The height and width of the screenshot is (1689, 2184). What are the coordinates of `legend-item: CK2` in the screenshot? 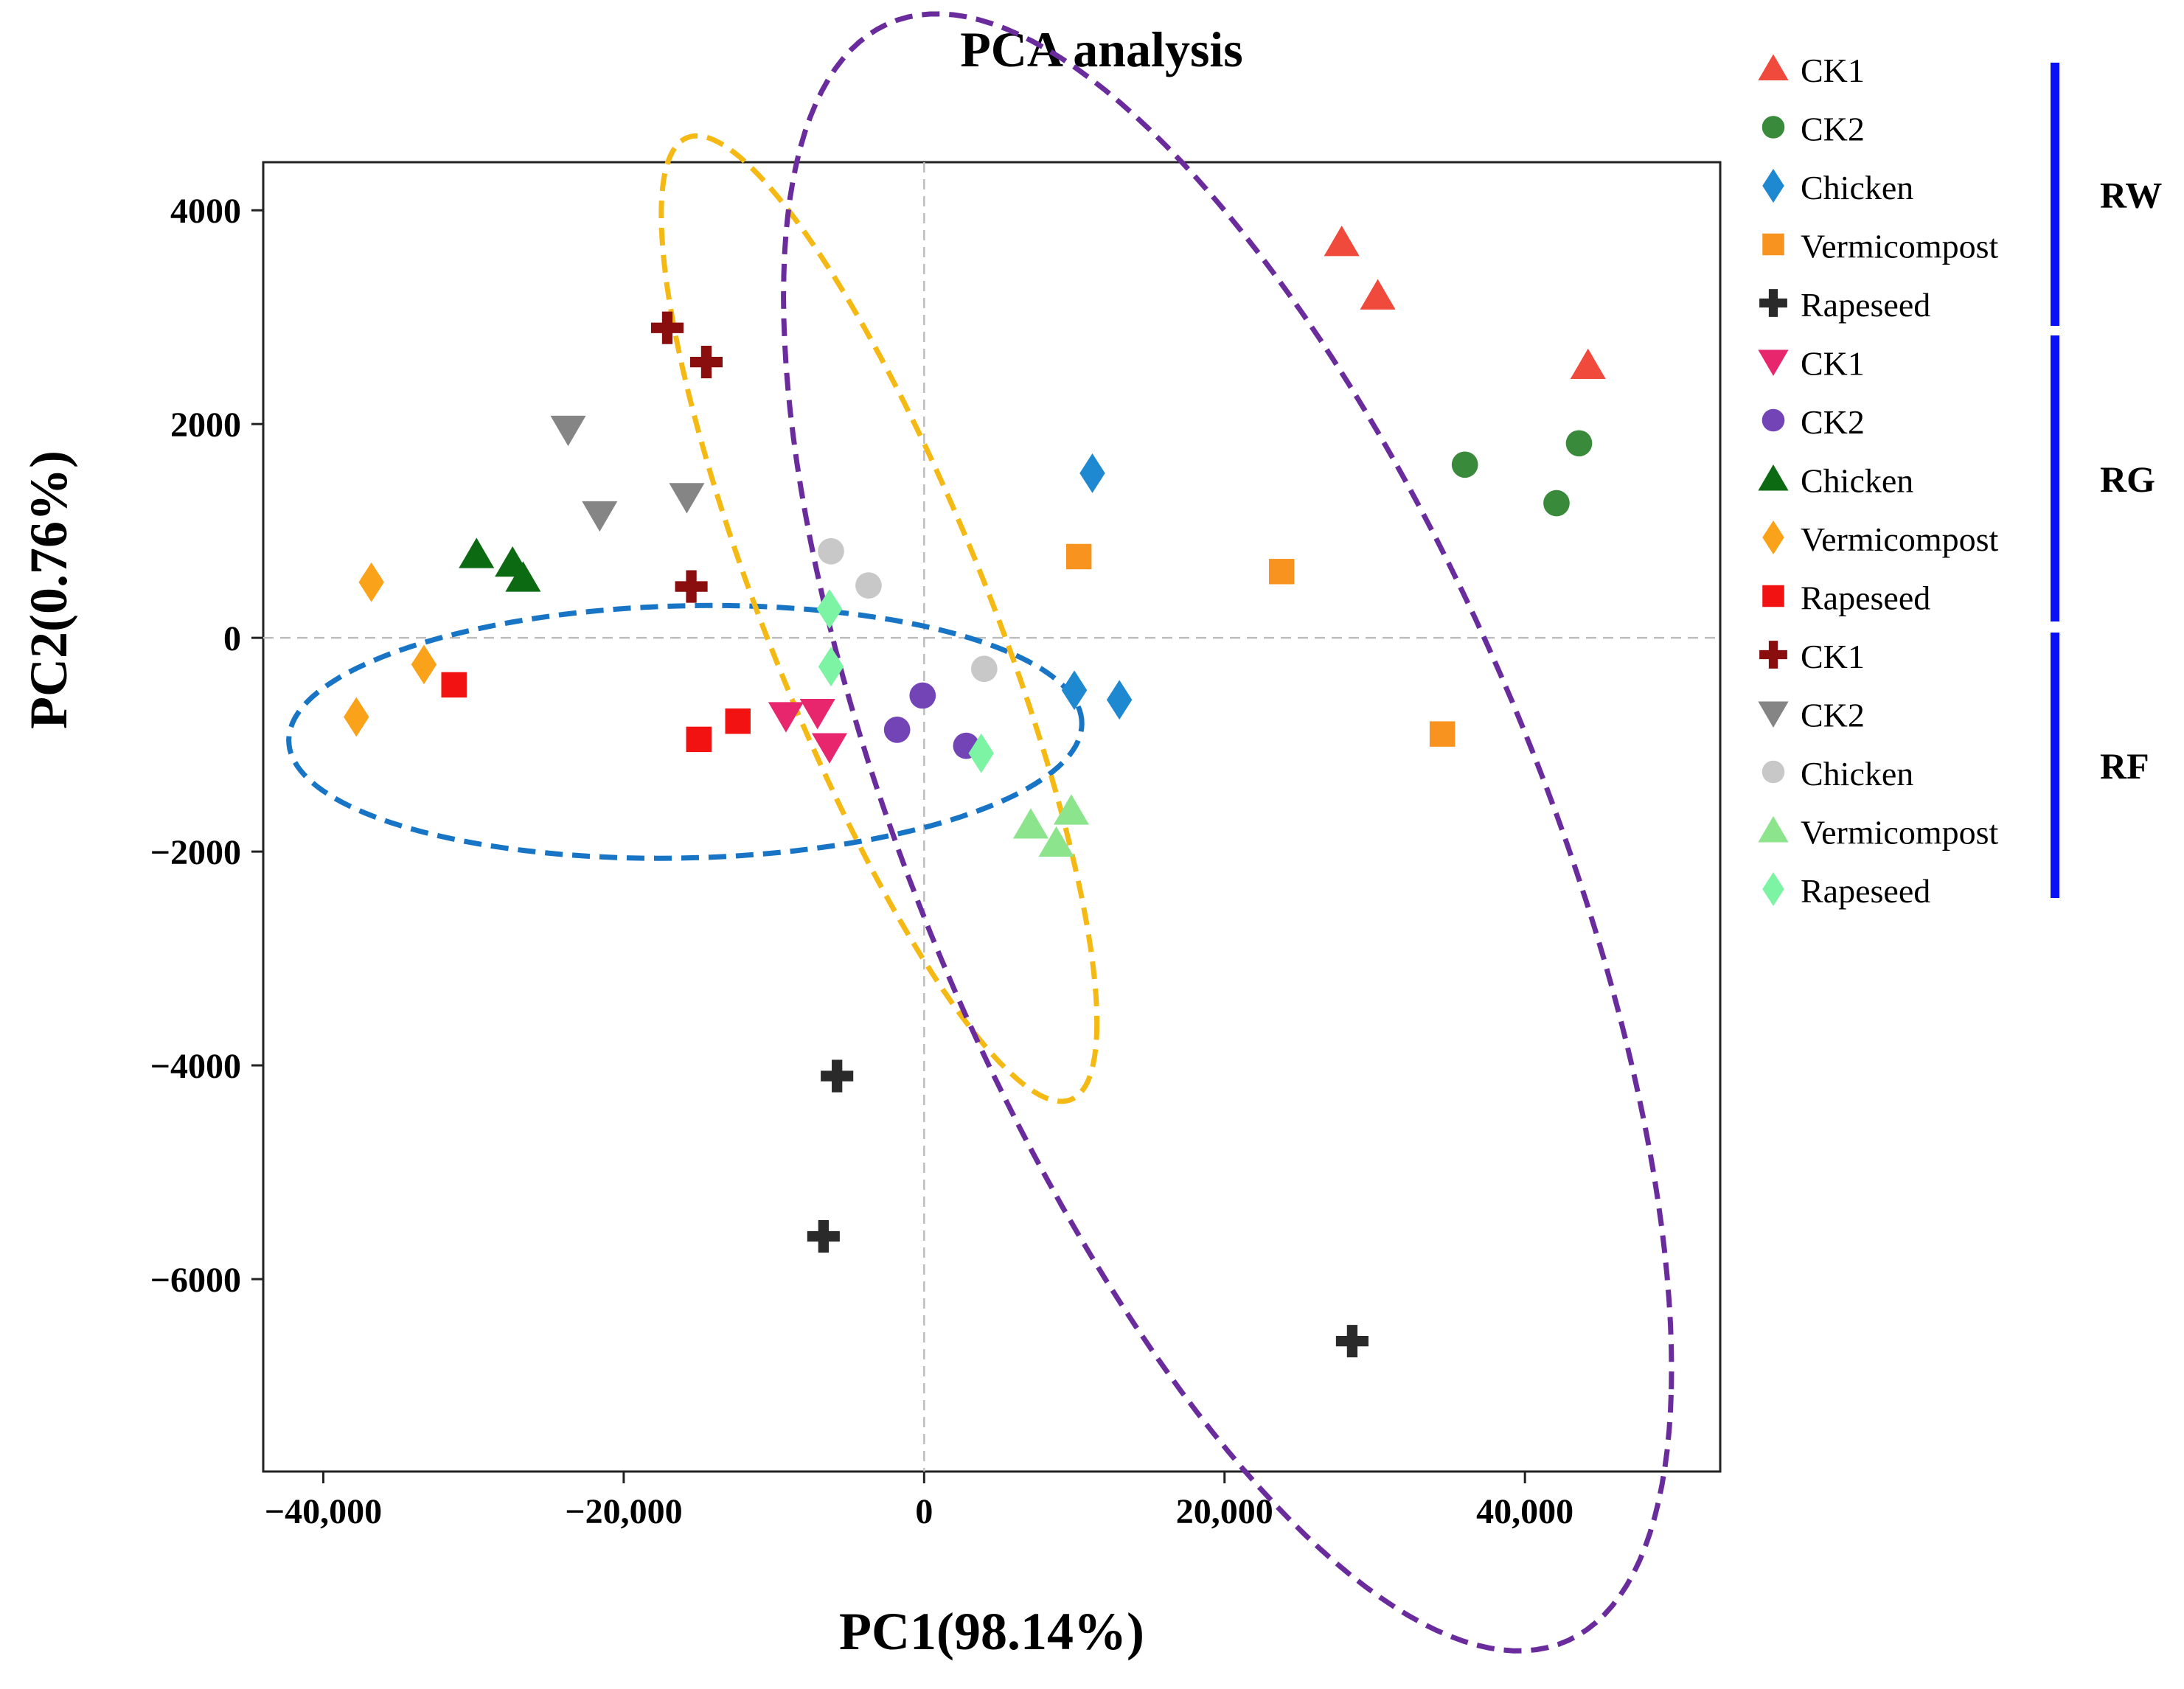 It's located at (1811, 715).